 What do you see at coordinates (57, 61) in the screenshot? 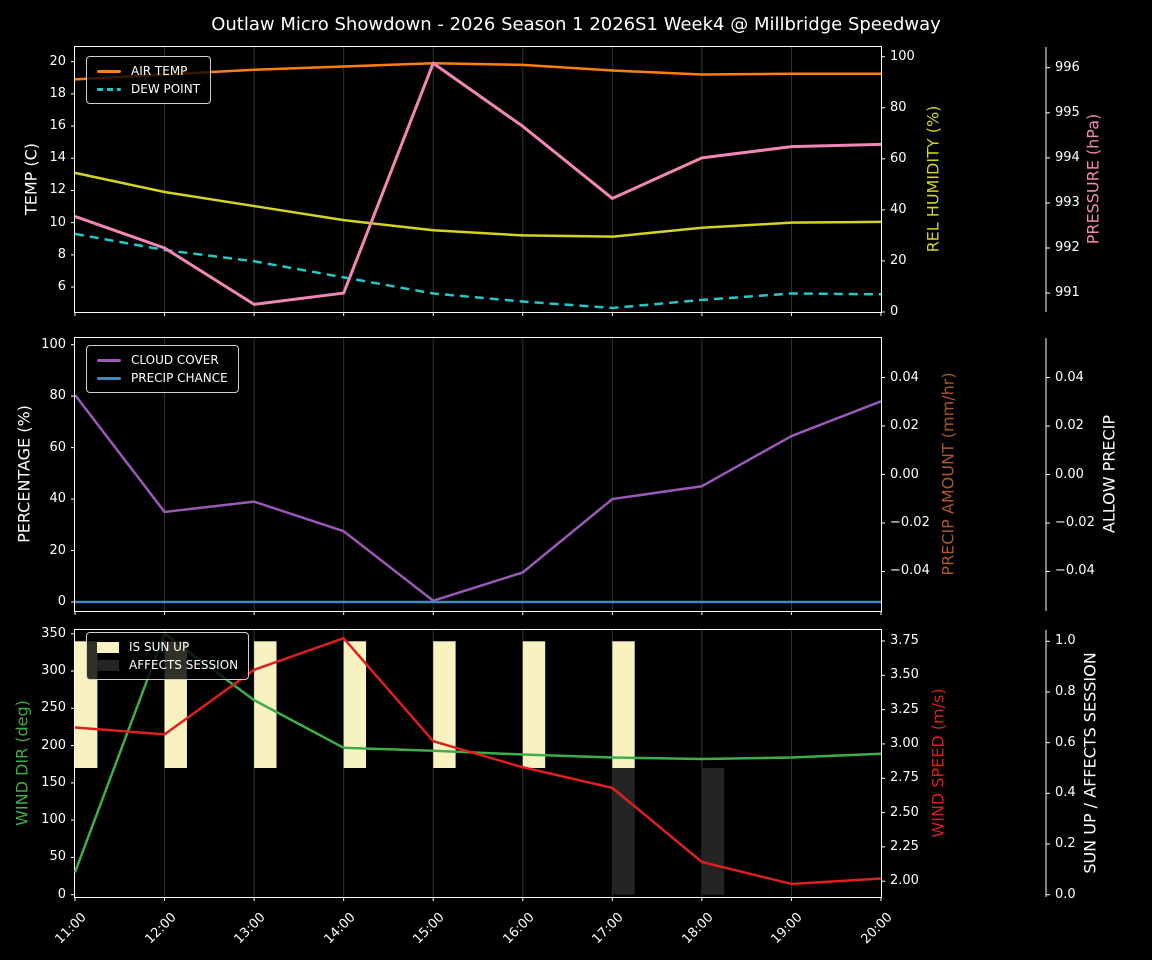
I see `y-tick-label-temp: 20` at bounding box center [57, 61].